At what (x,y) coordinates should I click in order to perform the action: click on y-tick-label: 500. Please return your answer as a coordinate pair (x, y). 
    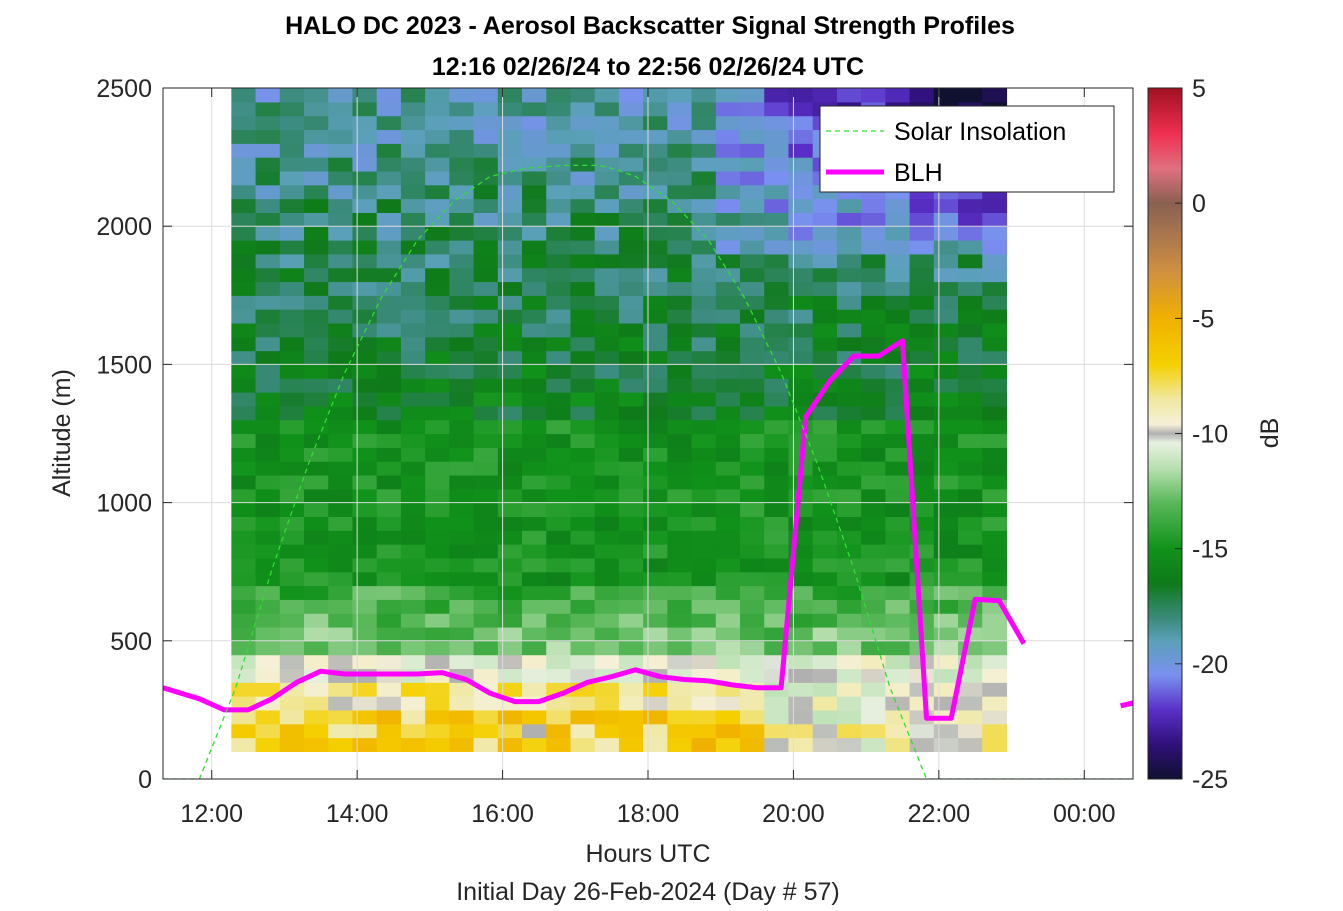
    Looking at the image, I should click on (131, 642).